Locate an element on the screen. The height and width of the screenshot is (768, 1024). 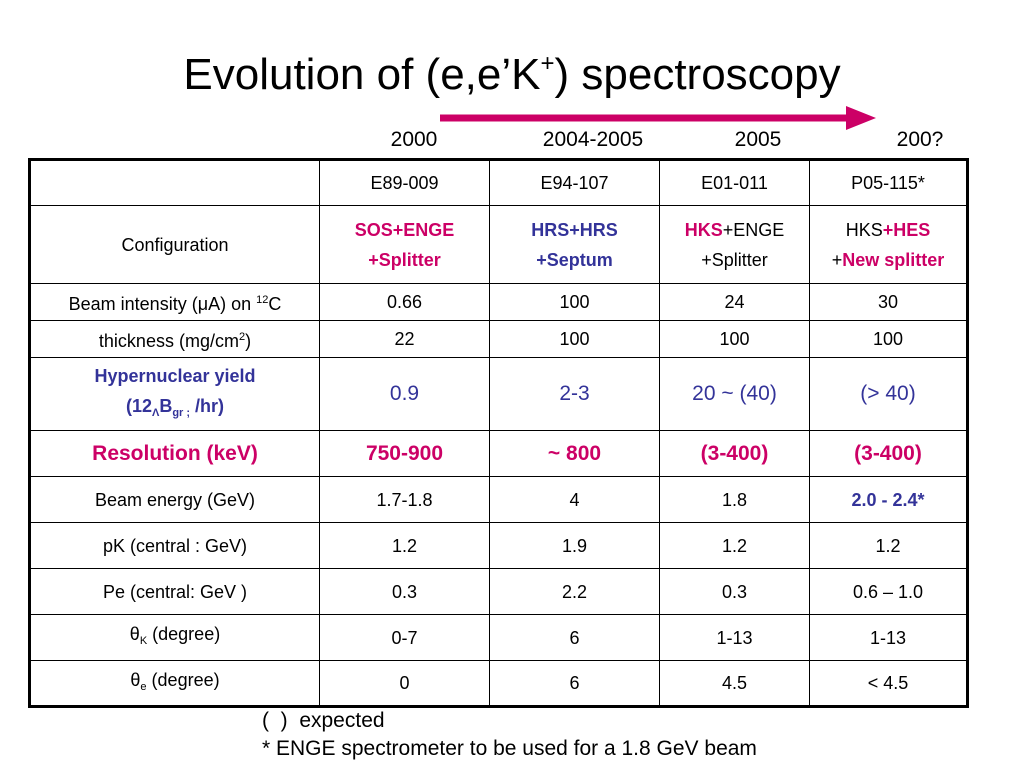
header-empty-cell is located at coordinates (174, 182).